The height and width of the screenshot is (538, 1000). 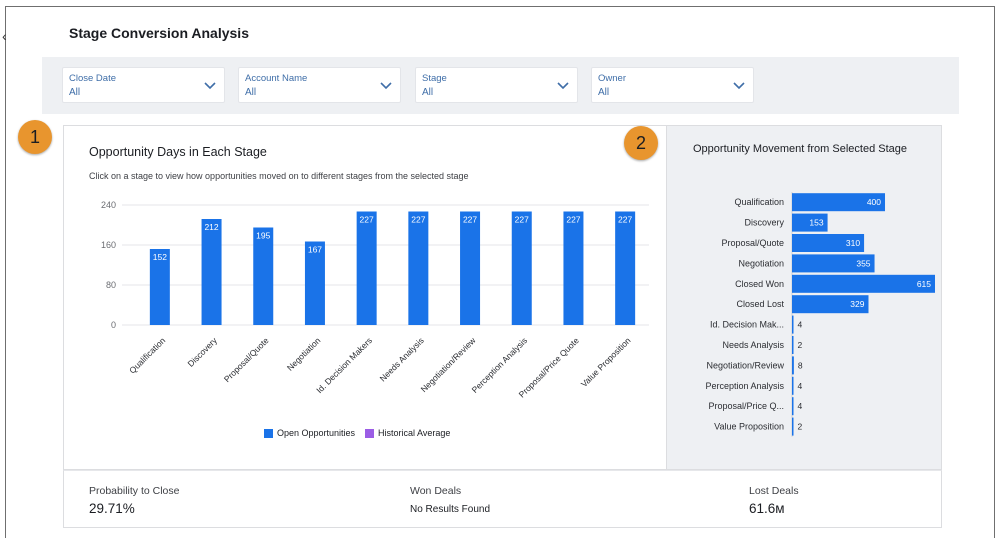 What do you see at coordinates (436, 491) in the screenshot?
I see `stat-label: Won Deals` at bounding box center [436, 491].